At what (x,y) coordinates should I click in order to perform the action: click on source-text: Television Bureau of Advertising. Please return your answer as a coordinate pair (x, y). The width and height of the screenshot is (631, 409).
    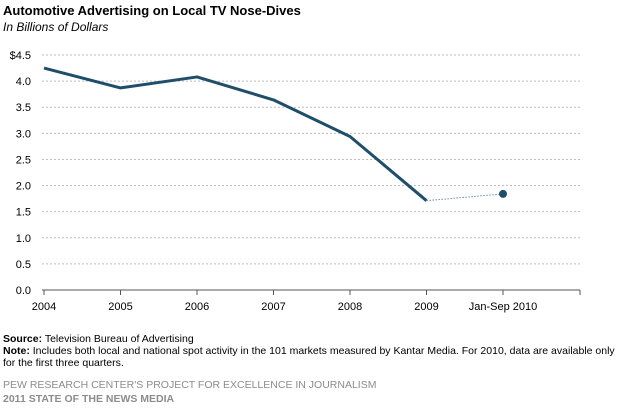
    Looking at the image, I should click on (118, 339).